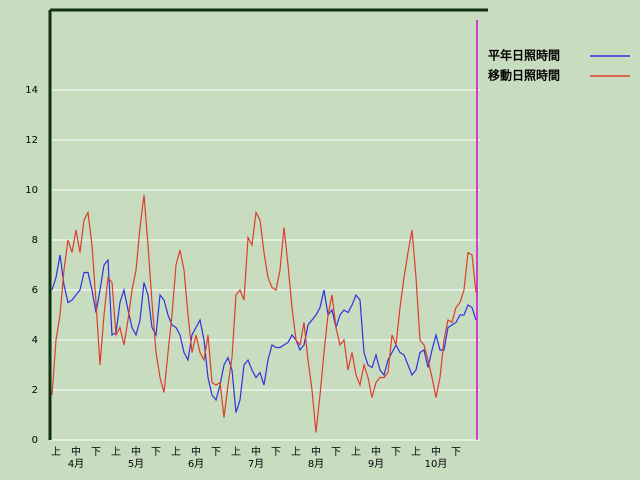 The width and height of the screenshot is (640, 480). I want to click on y-tick-label: 12, so click(31, 140).